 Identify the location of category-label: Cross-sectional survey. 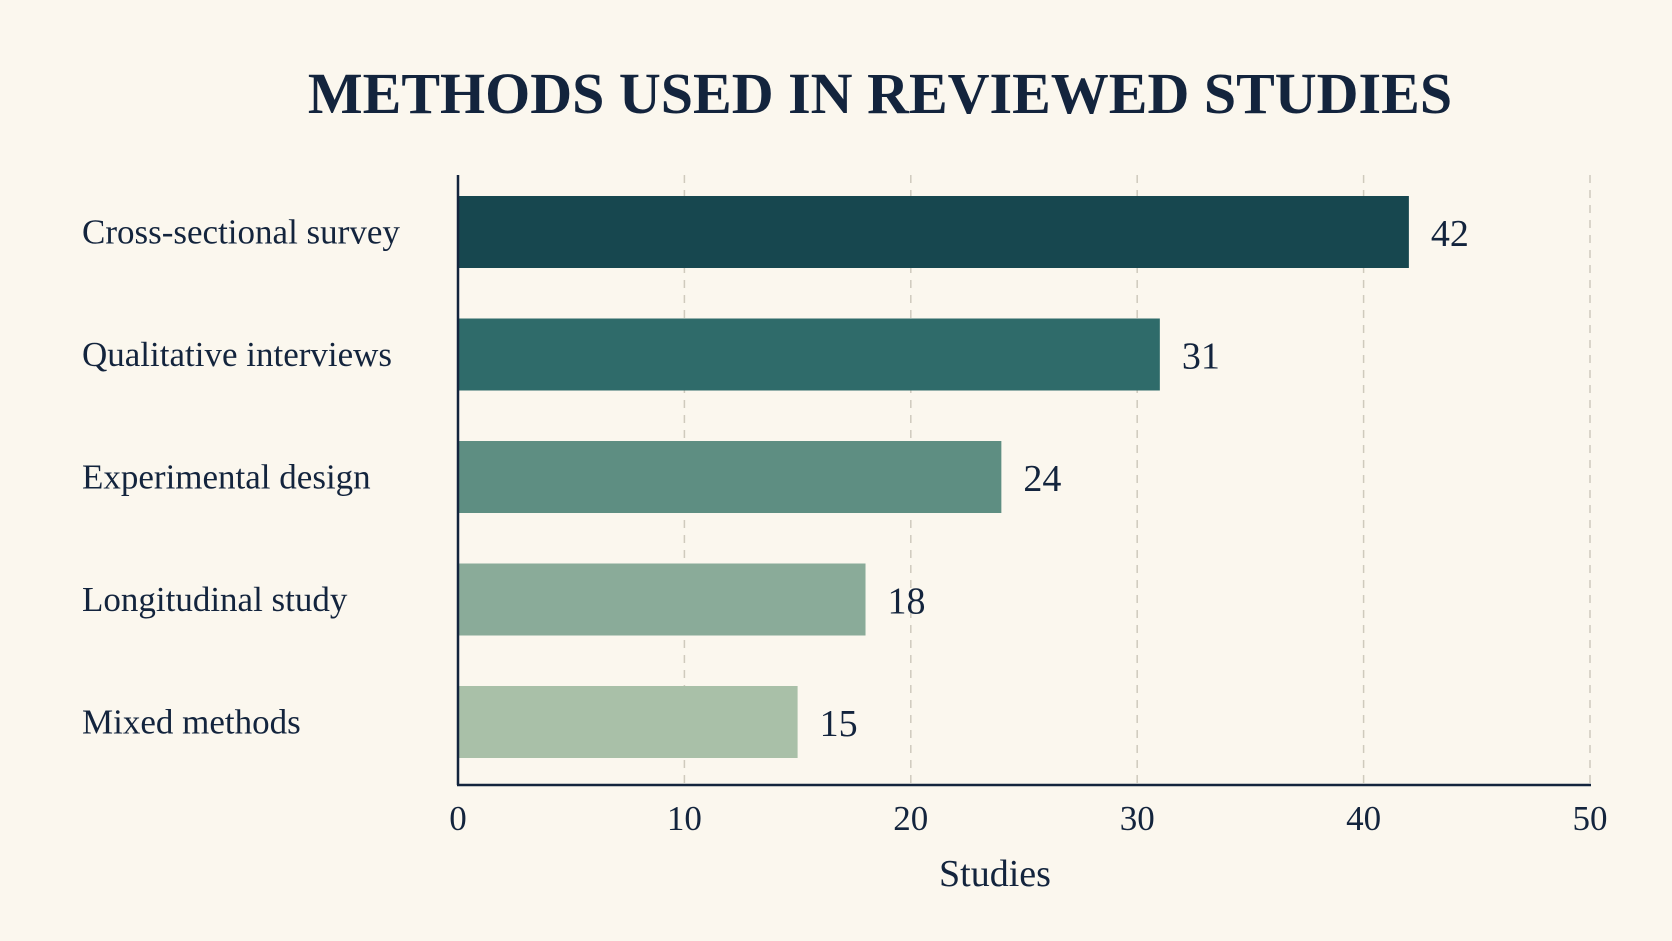
(241, 232).